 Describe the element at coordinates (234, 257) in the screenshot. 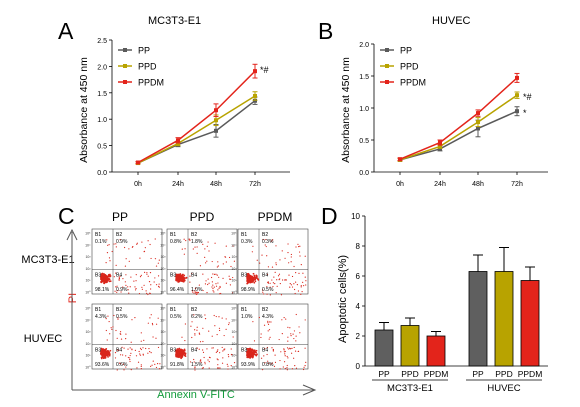

I see `flow-axis-tick-label: 10³` at that location.